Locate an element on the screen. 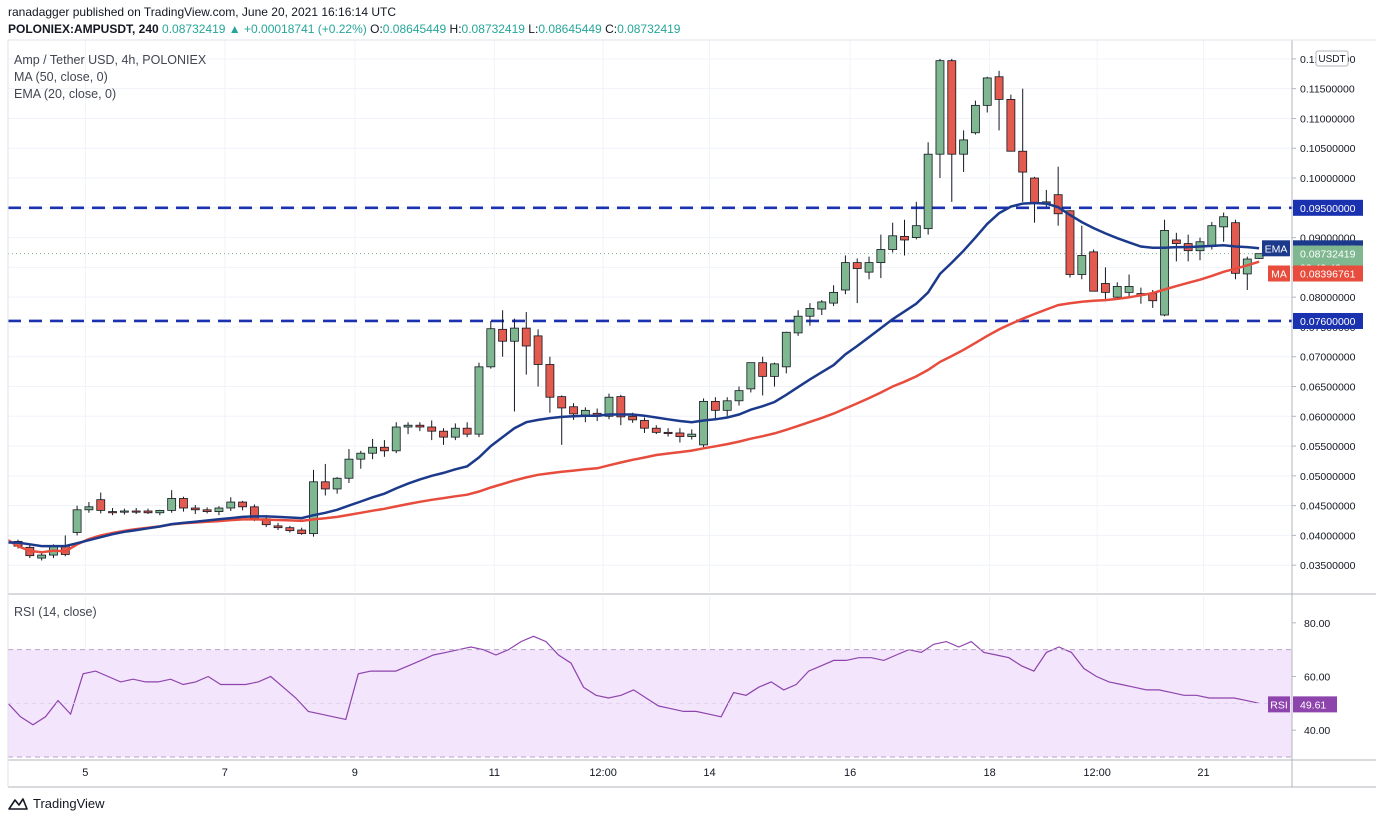 The height and width of the screenshot is (823, 1376). legend-rsi: RSI (14, close) is located at coordinates (55, 612).